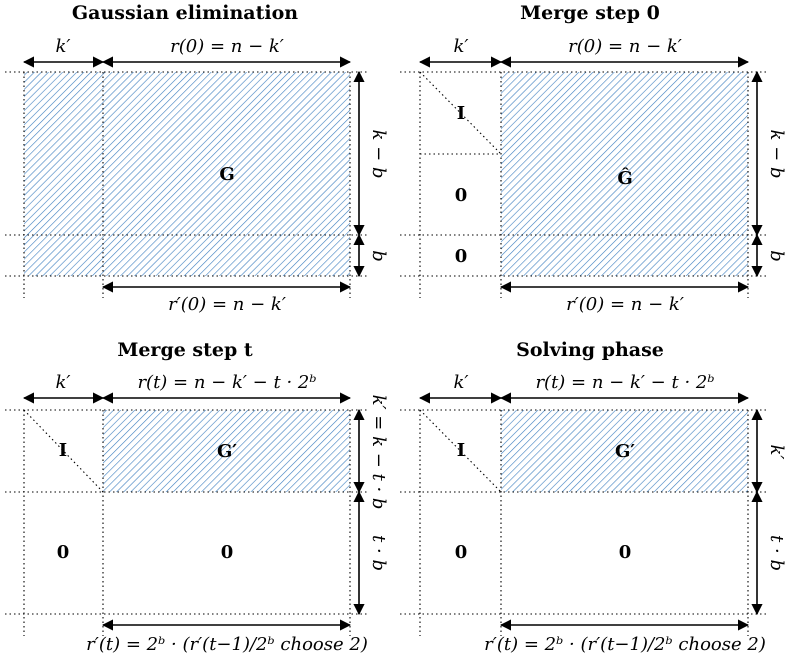 This screenshot has height=665, width=785. What do you see at coordinates (378, 452) in the screenshot?
I see `kprime-k-tb-label: k′ = k − t · b` at bounding box center [378, 452].